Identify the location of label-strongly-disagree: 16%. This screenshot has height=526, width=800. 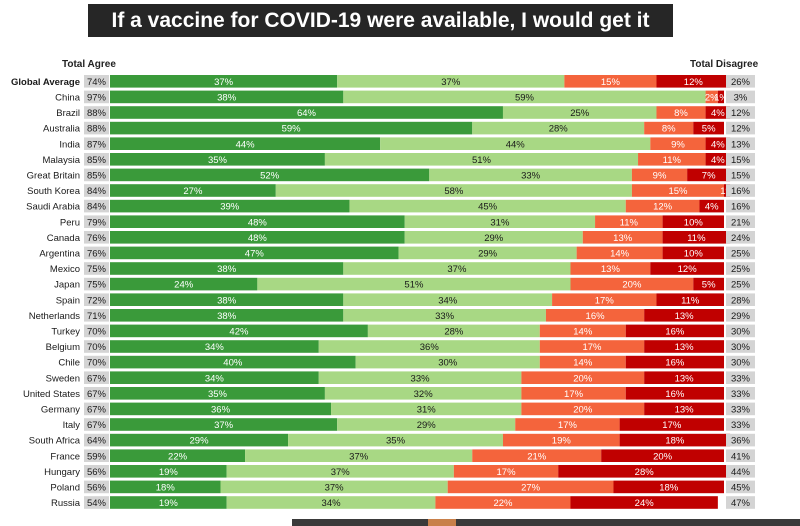
(675, 332).